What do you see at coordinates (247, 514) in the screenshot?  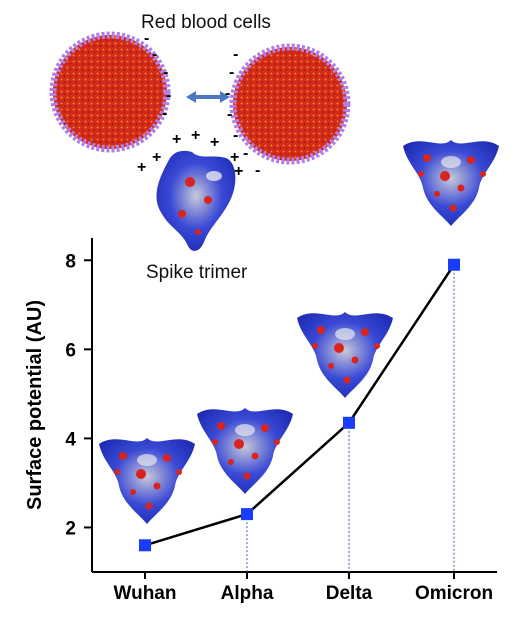 I see `data-point-alpha` at bounding box center [247, 514].